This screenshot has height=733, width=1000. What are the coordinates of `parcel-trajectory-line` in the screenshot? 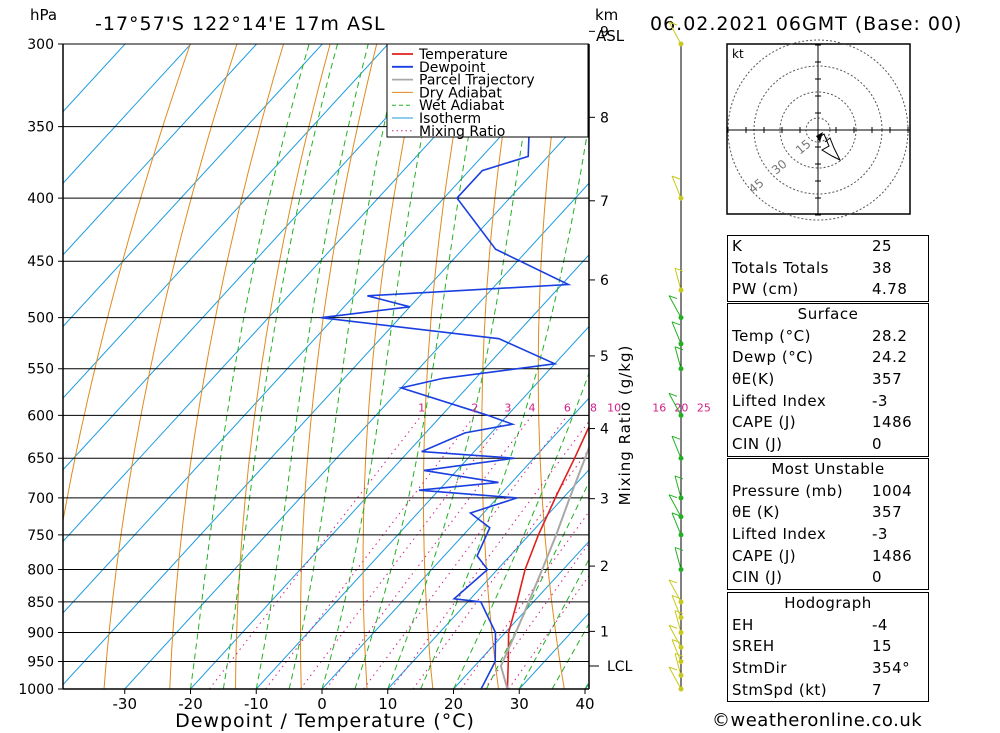 It's located at (544, 566).